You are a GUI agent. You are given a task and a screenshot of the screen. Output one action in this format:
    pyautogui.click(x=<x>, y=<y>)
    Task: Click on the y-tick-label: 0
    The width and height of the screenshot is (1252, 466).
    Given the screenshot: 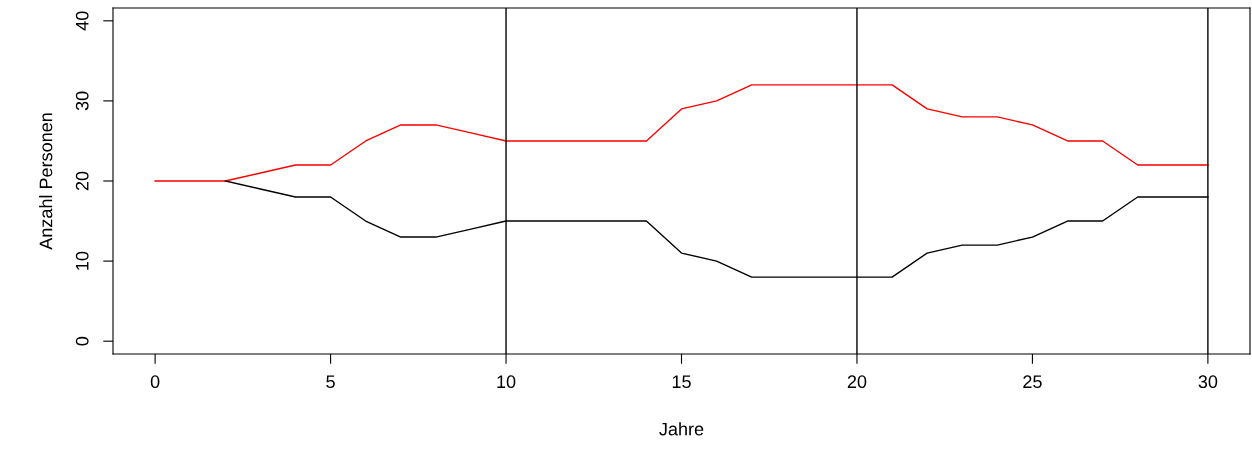 What is the action you would take?
    pyautogui.click(x=82, y=341)
    